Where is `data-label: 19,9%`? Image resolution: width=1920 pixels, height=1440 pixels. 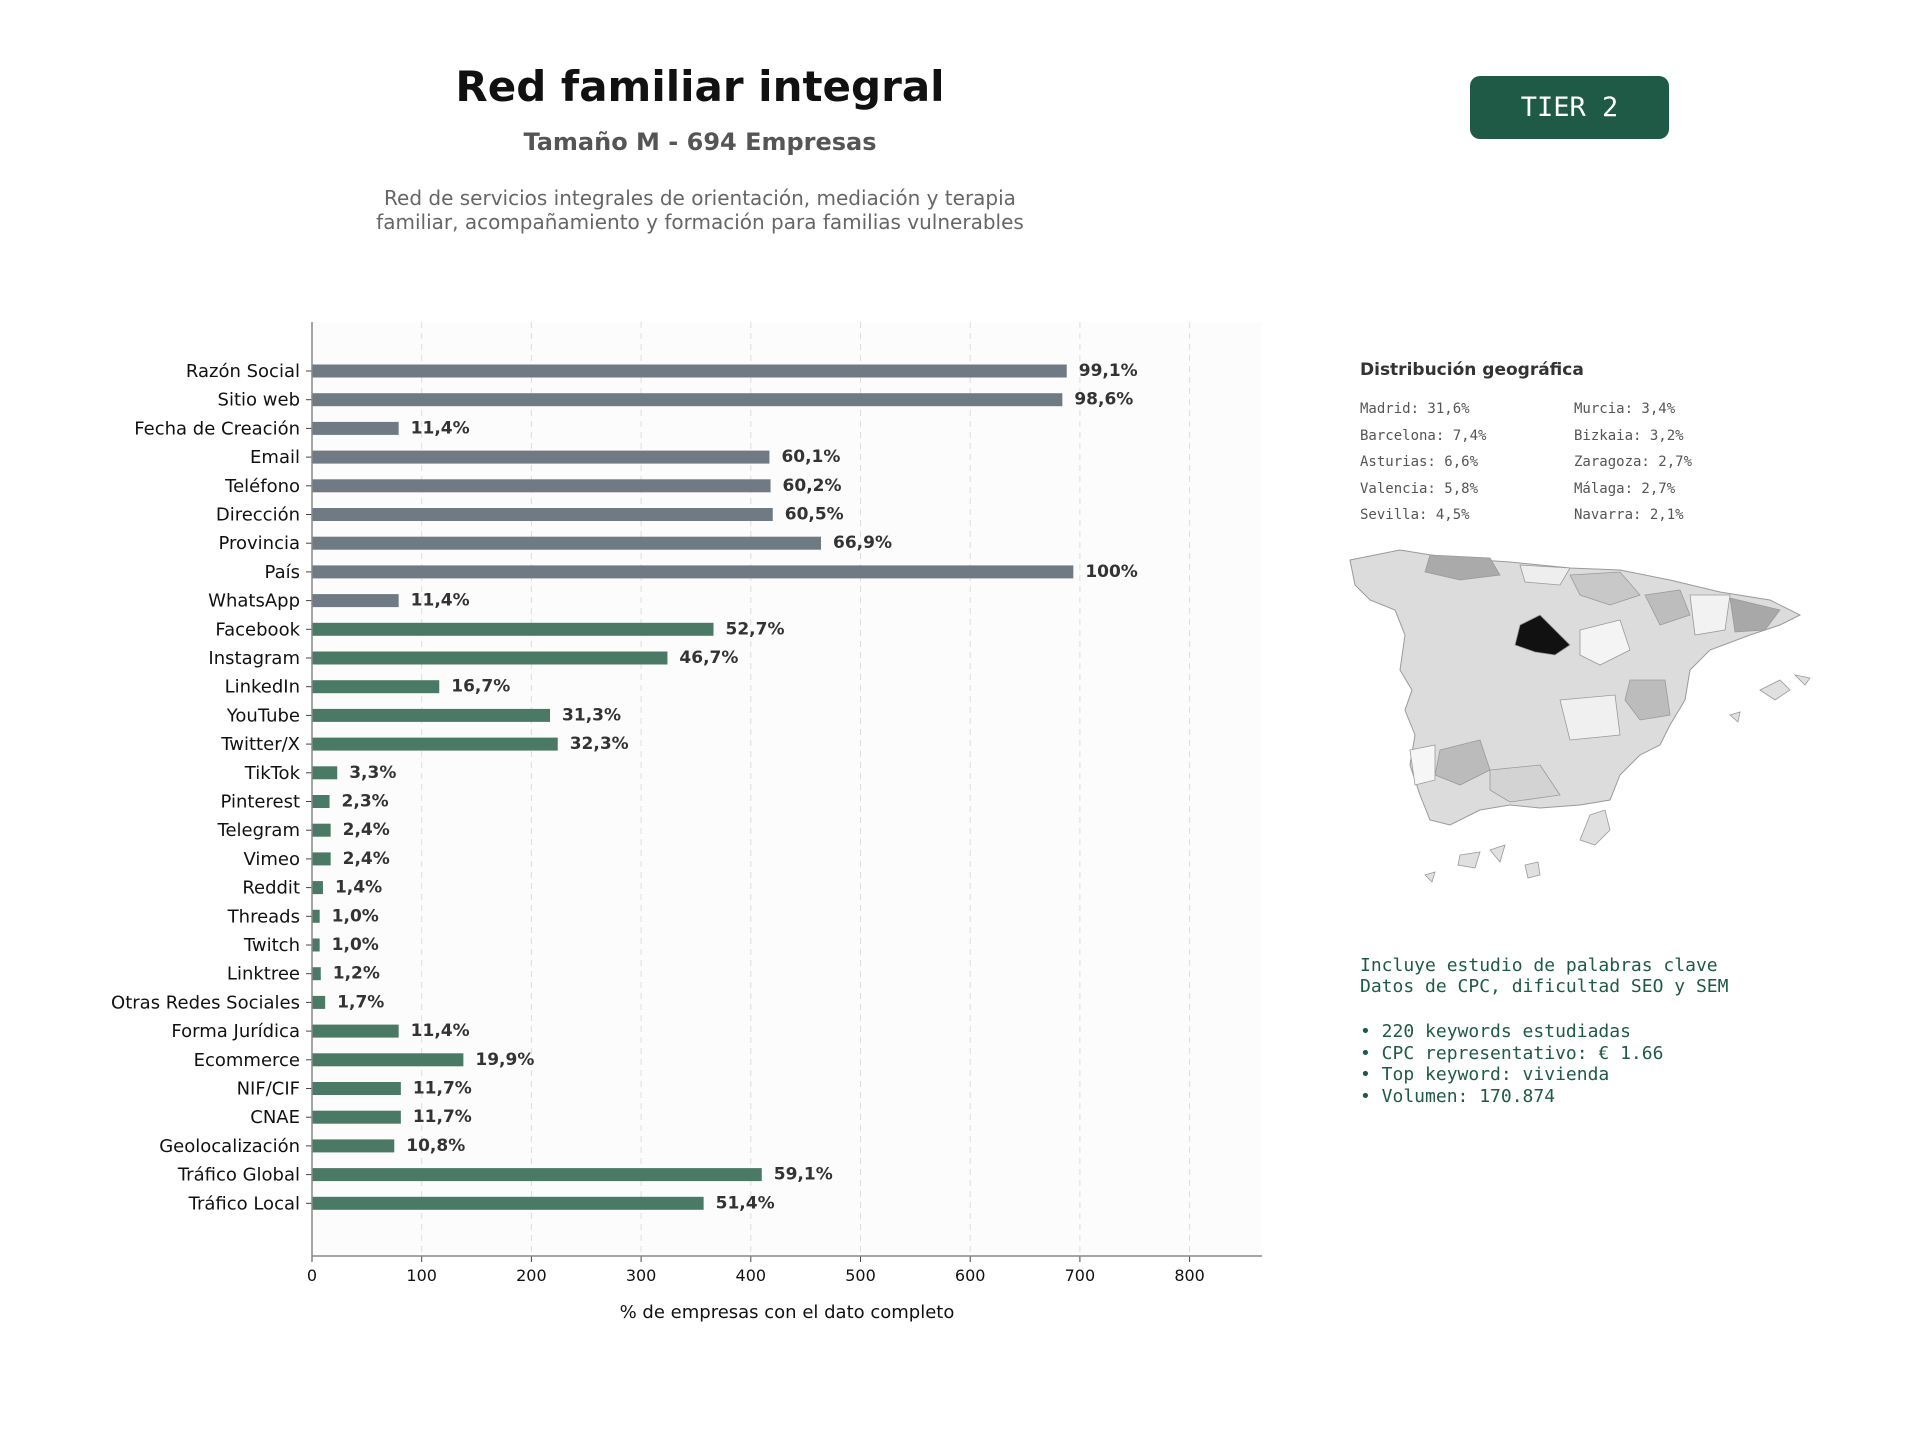 data-label: 19,9% is located at coordinates (504, 1060).